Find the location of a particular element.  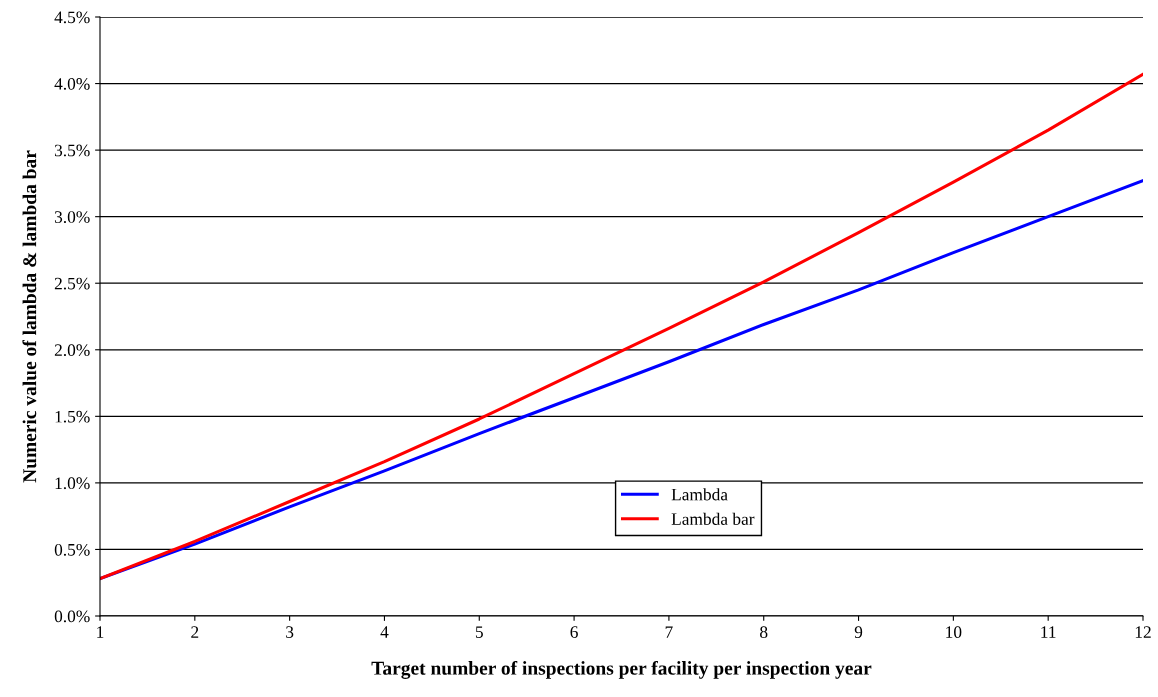

x-tick-label: 10 is located at coordinates (954, 632).